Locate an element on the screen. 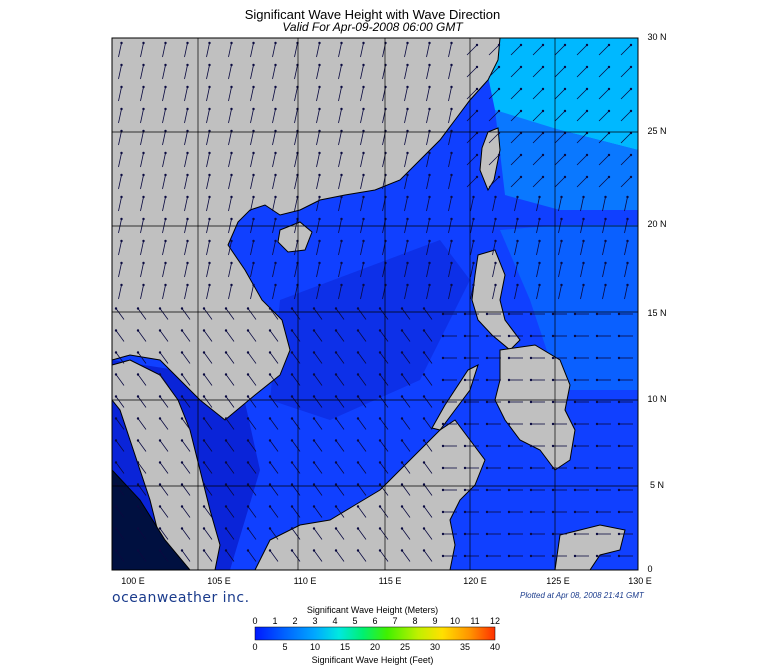  colorbar is located at coordinates (375, 633).